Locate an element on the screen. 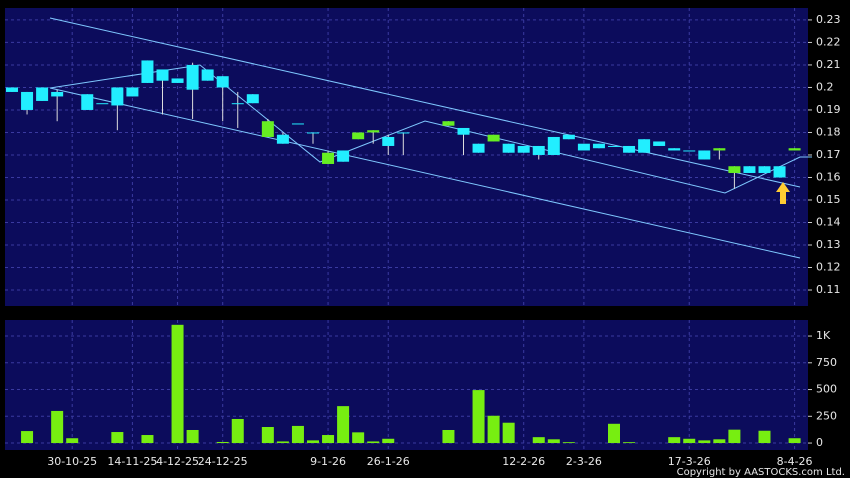  y-tick-label: 0.18 is located at coordinates (828, 131).